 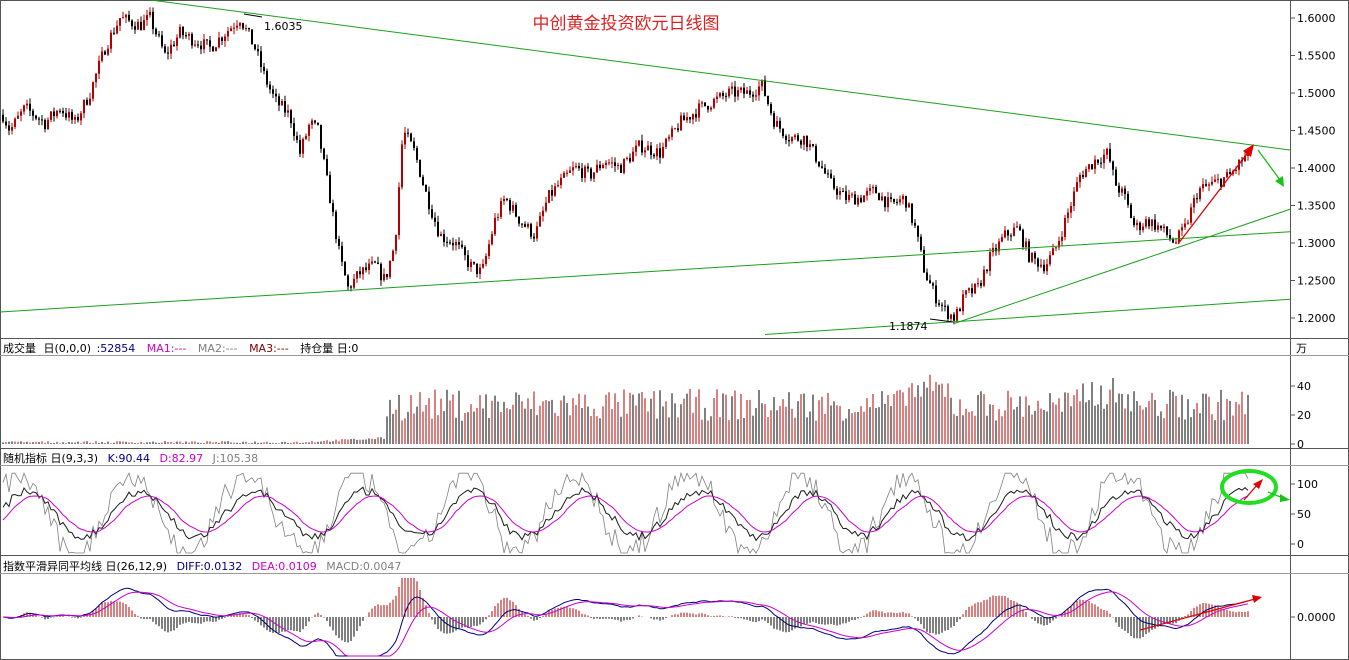 I want to click on macd-red-arrow, so click(x=1200, y=613).